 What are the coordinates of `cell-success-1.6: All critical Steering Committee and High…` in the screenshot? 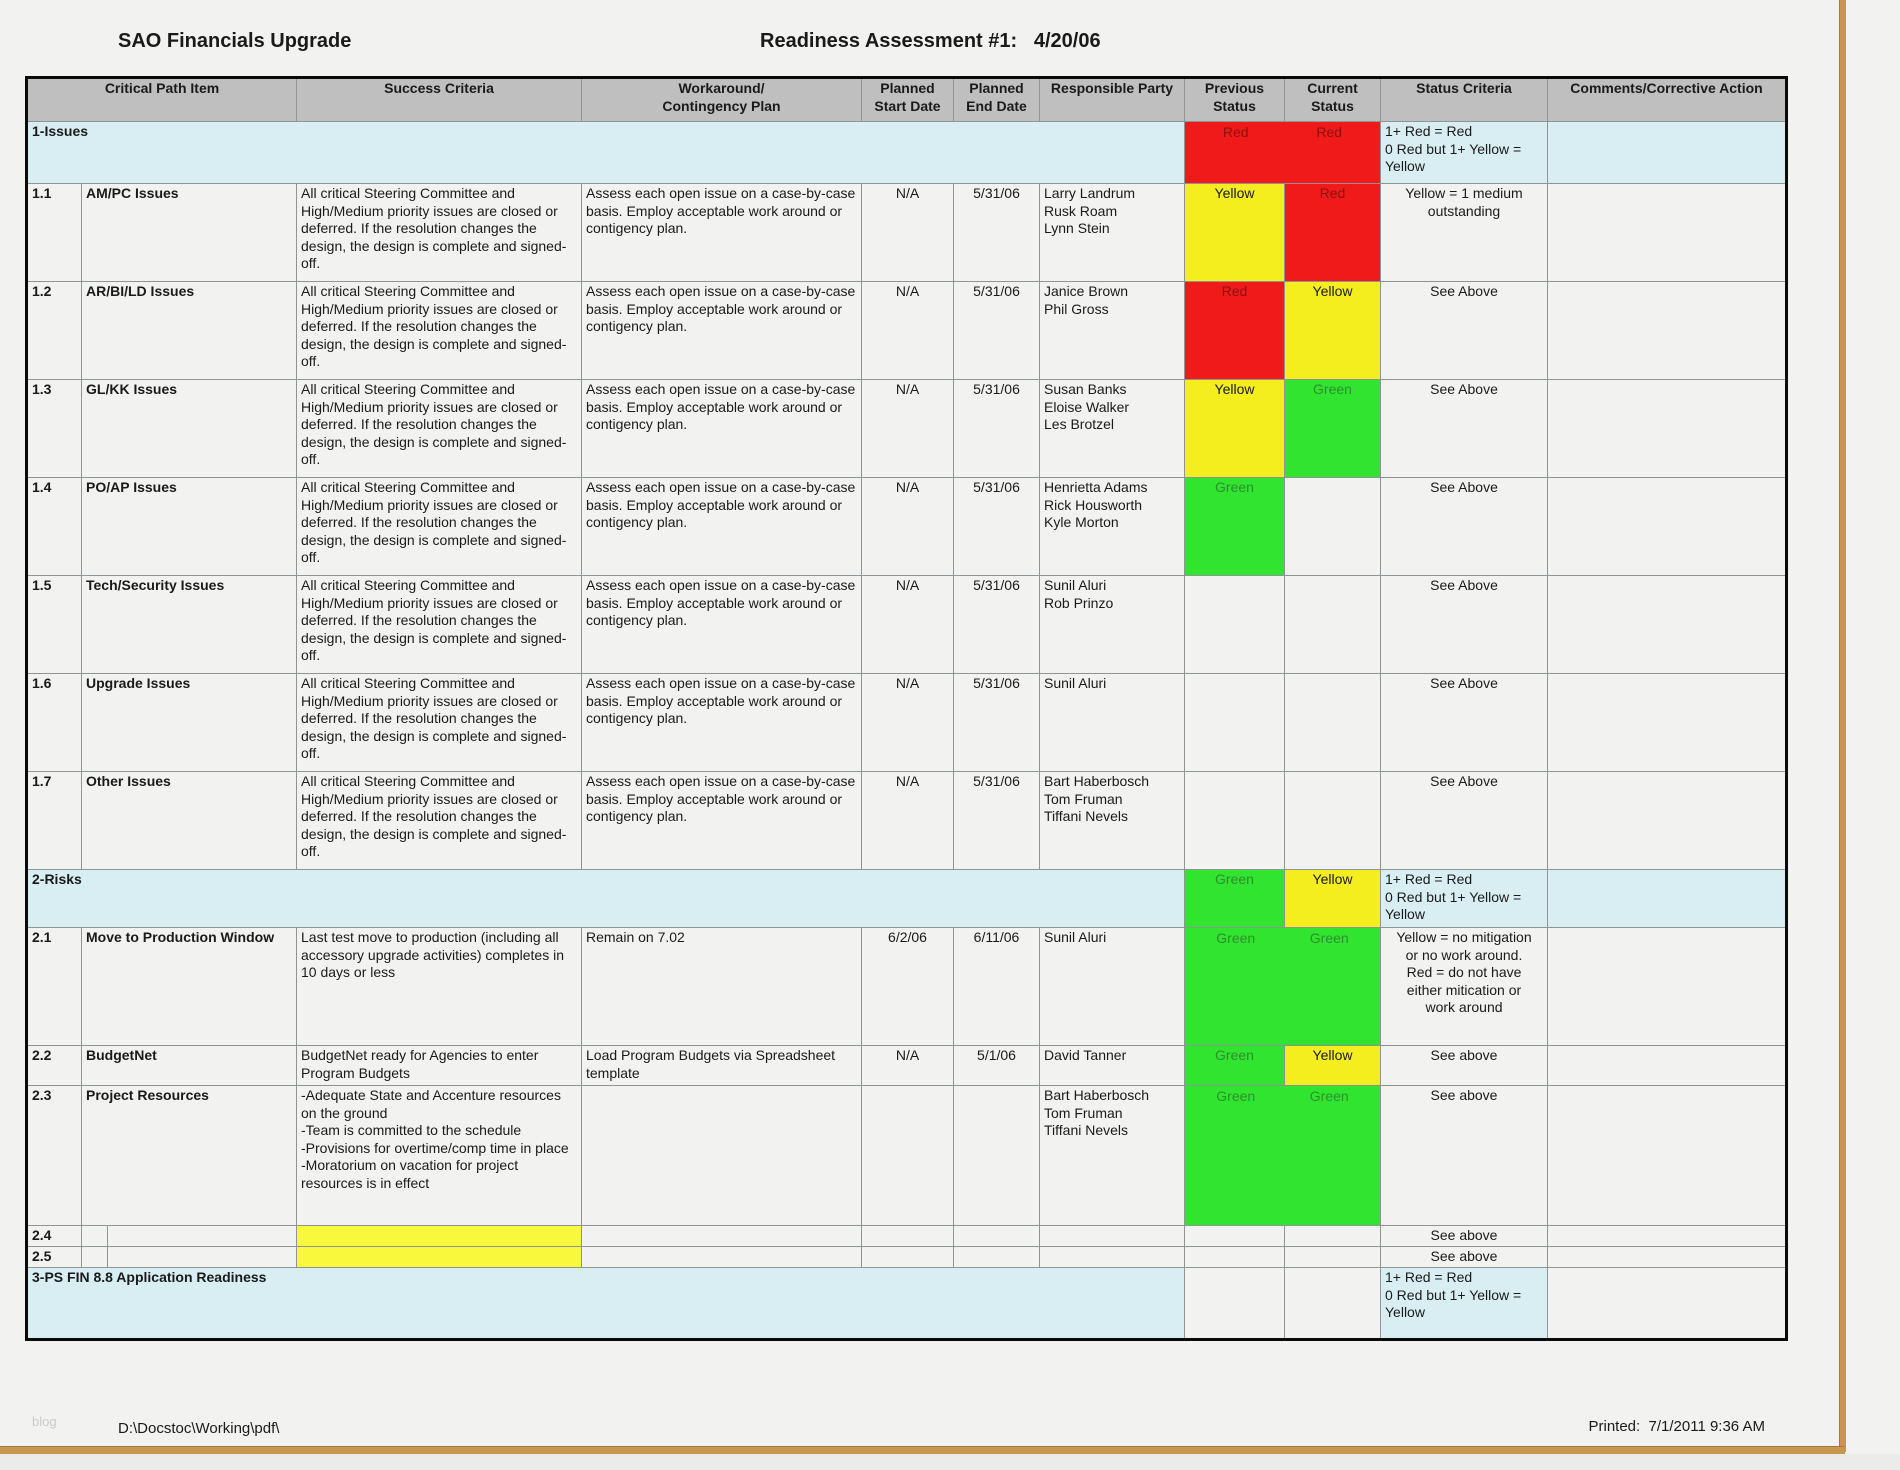 It's located at (439, 722).